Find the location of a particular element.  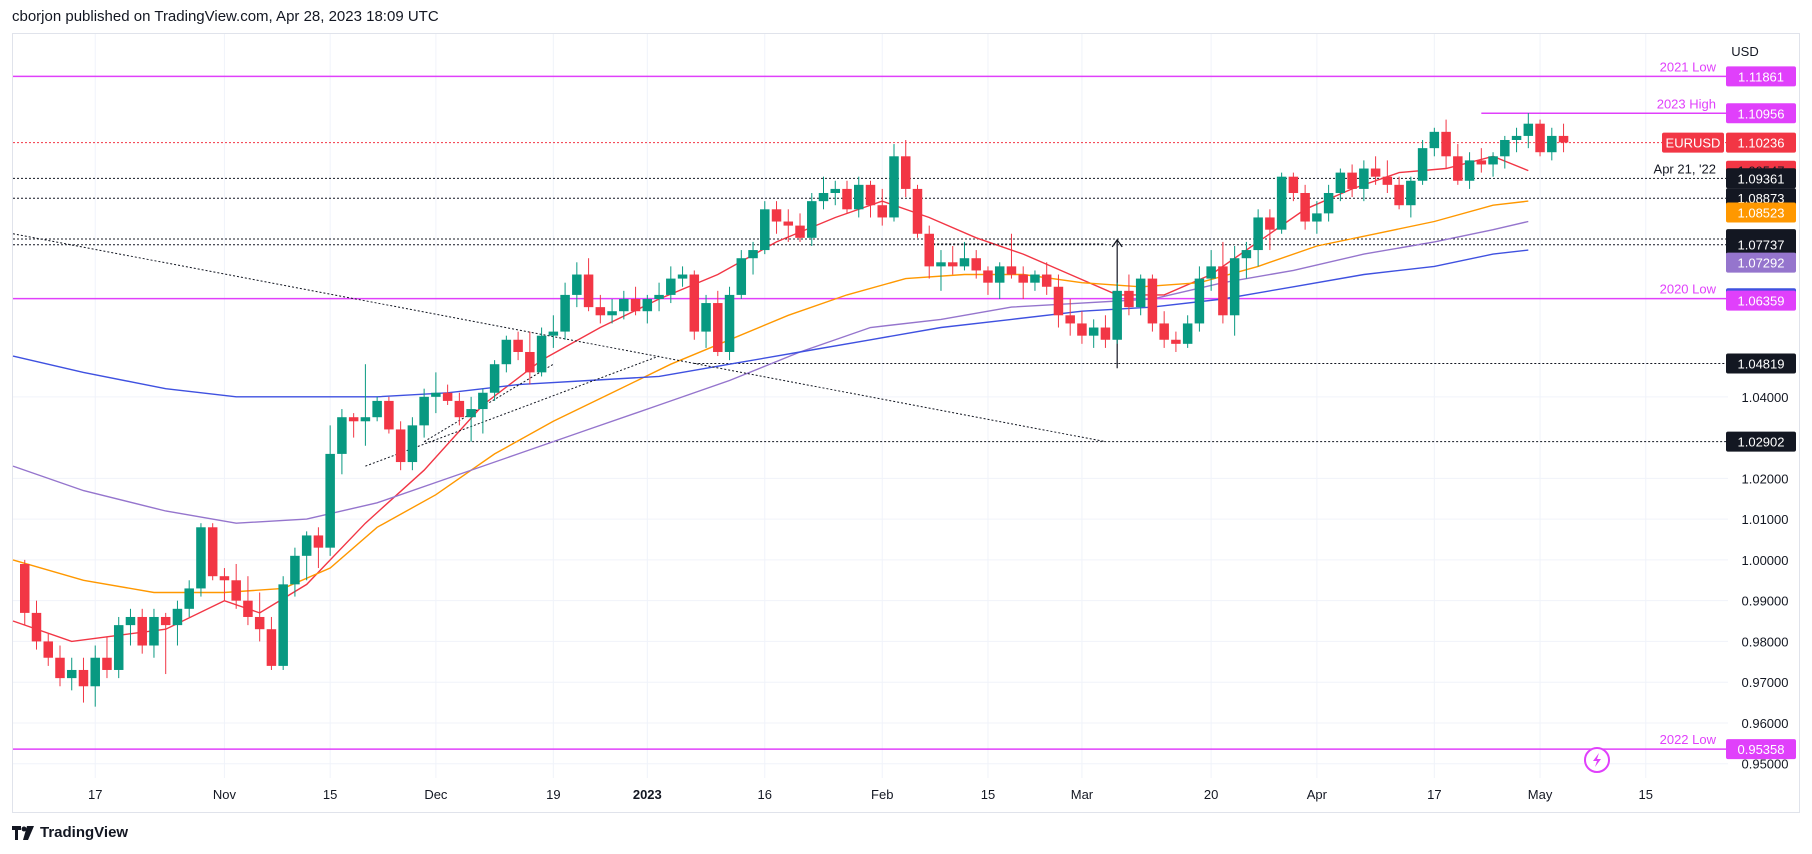

lightning-icon is located at coordinates (1597, 760).